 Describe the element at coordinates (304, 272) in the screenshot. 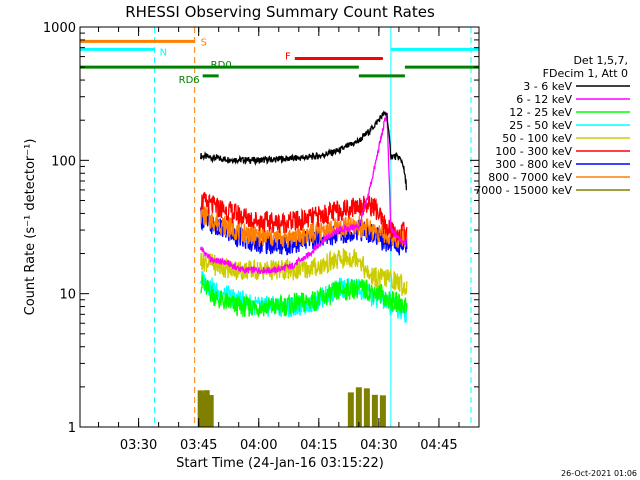

I see `series-50-100keV-line` at that location.